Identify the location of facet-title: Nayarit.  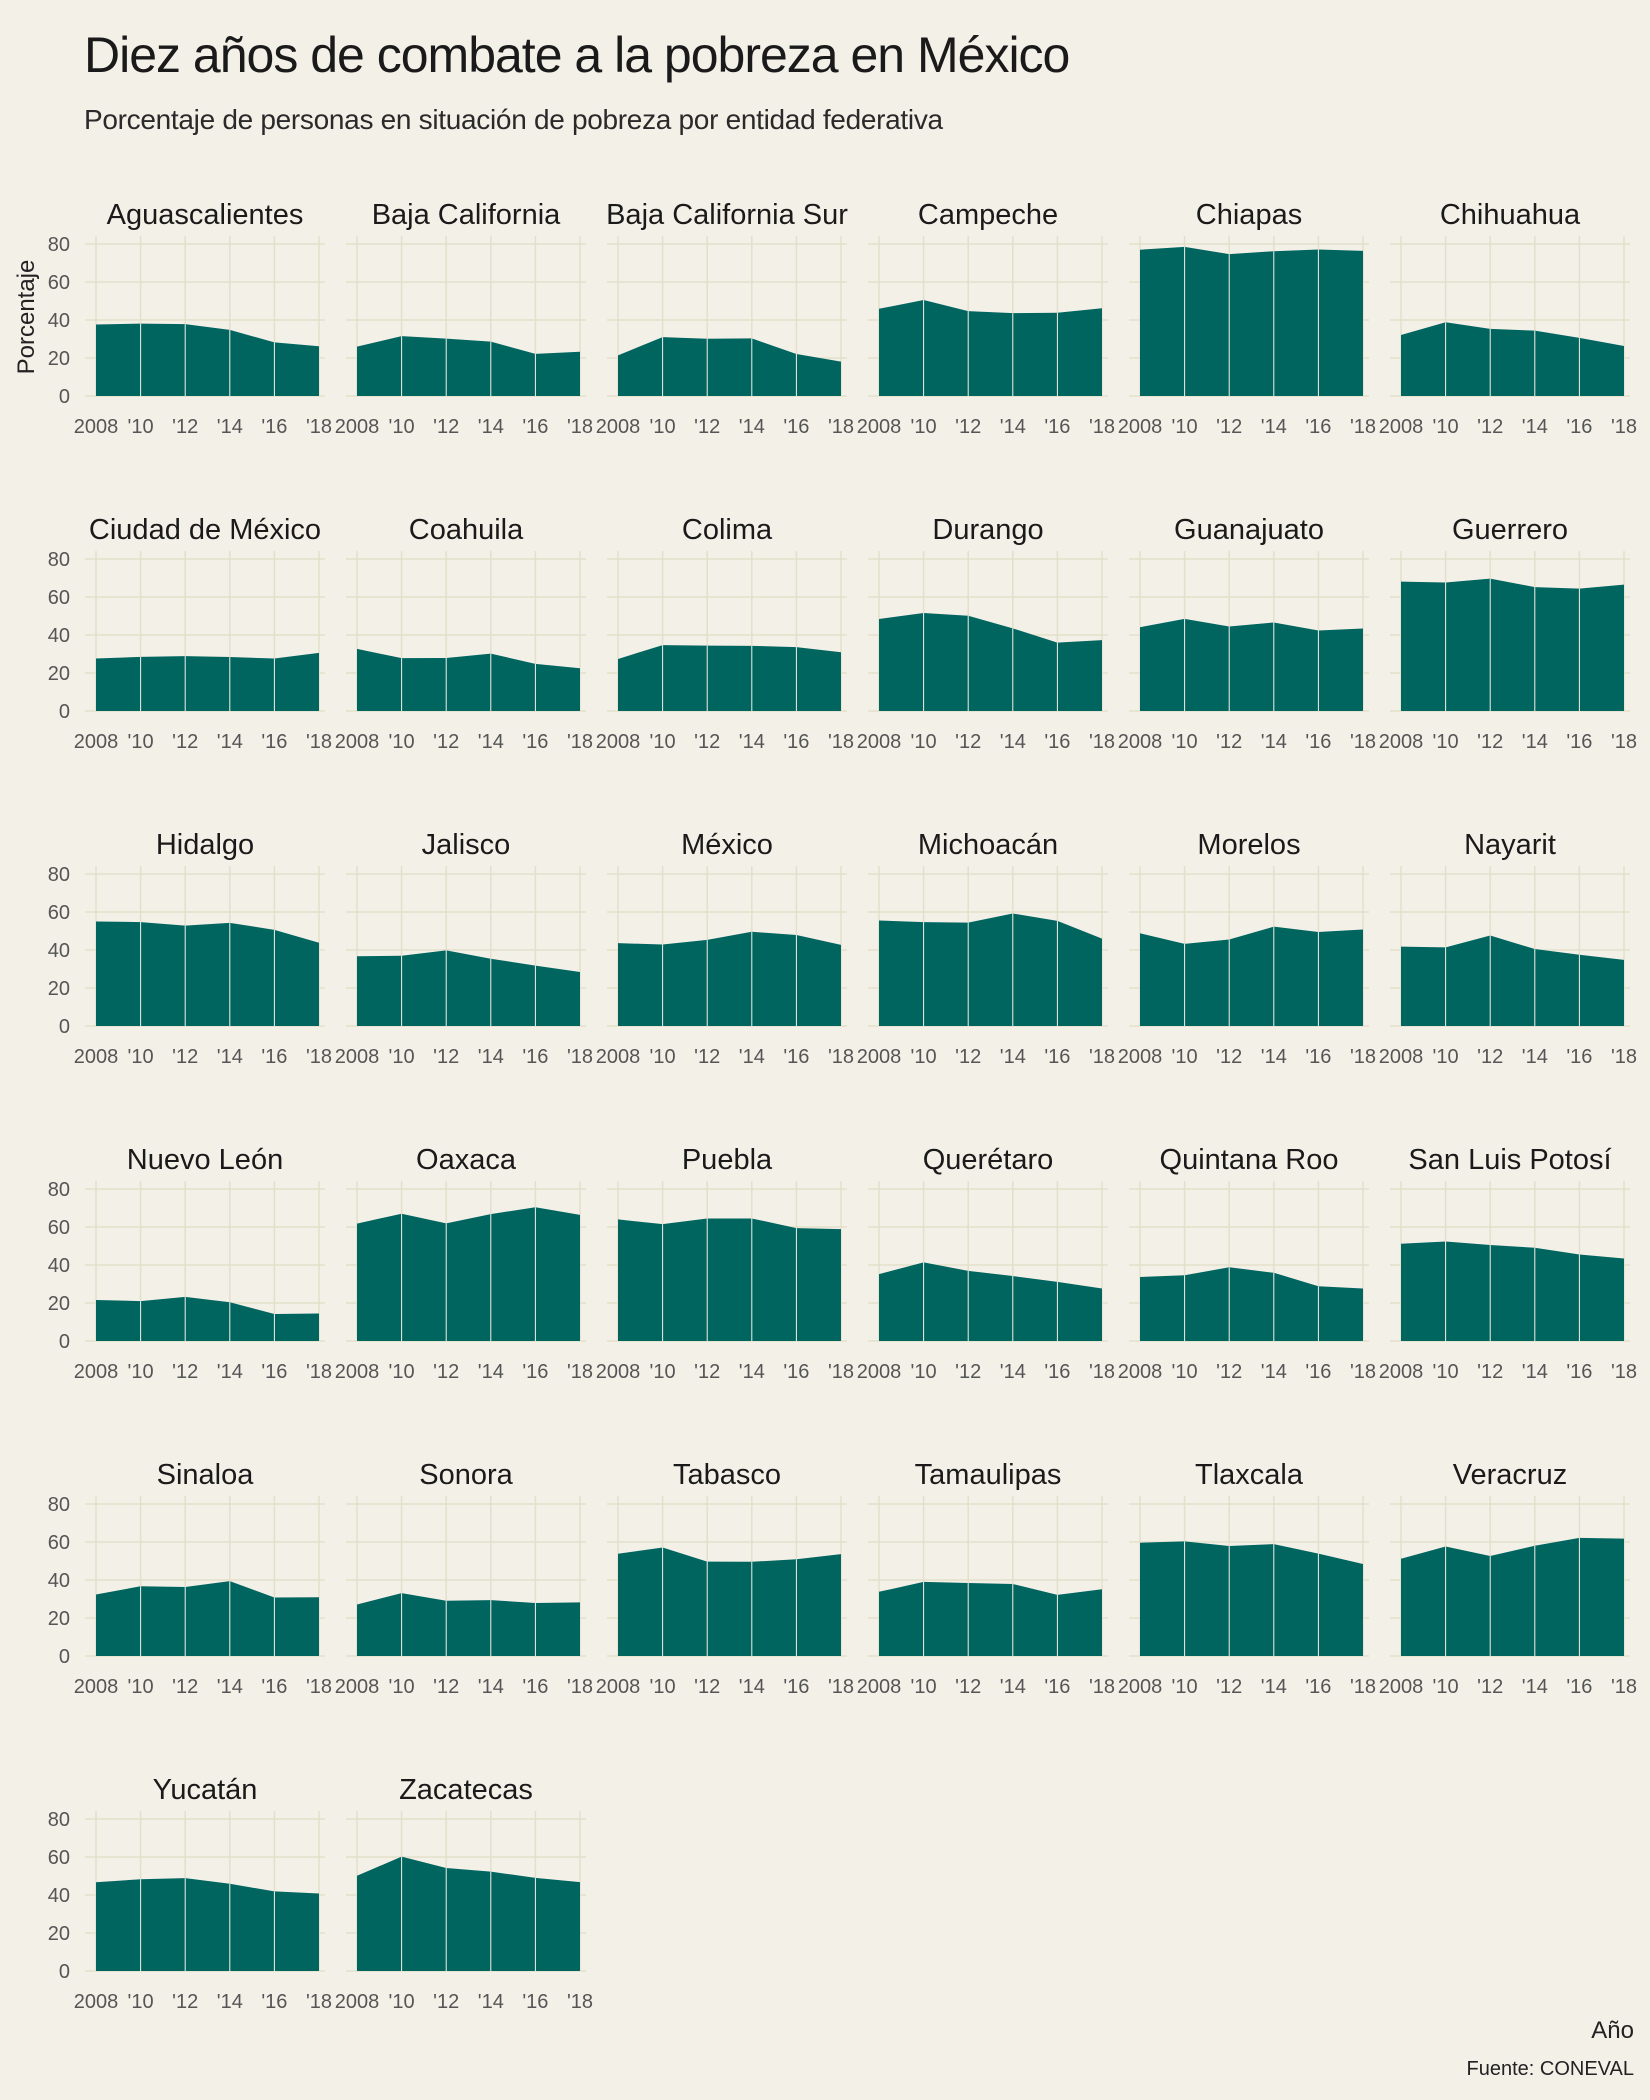
(1510, 845).